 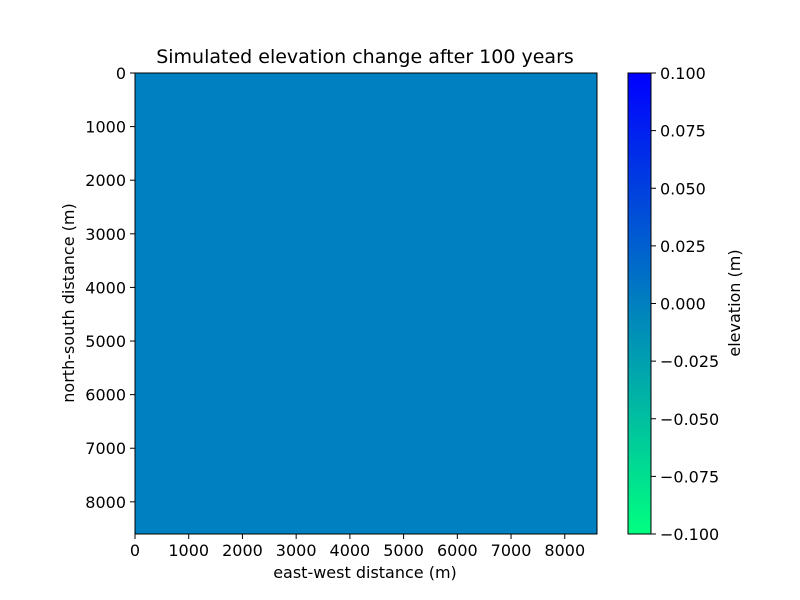 I want to click on colorbar-tick-label: 0.000, so click(x=683, y=304).